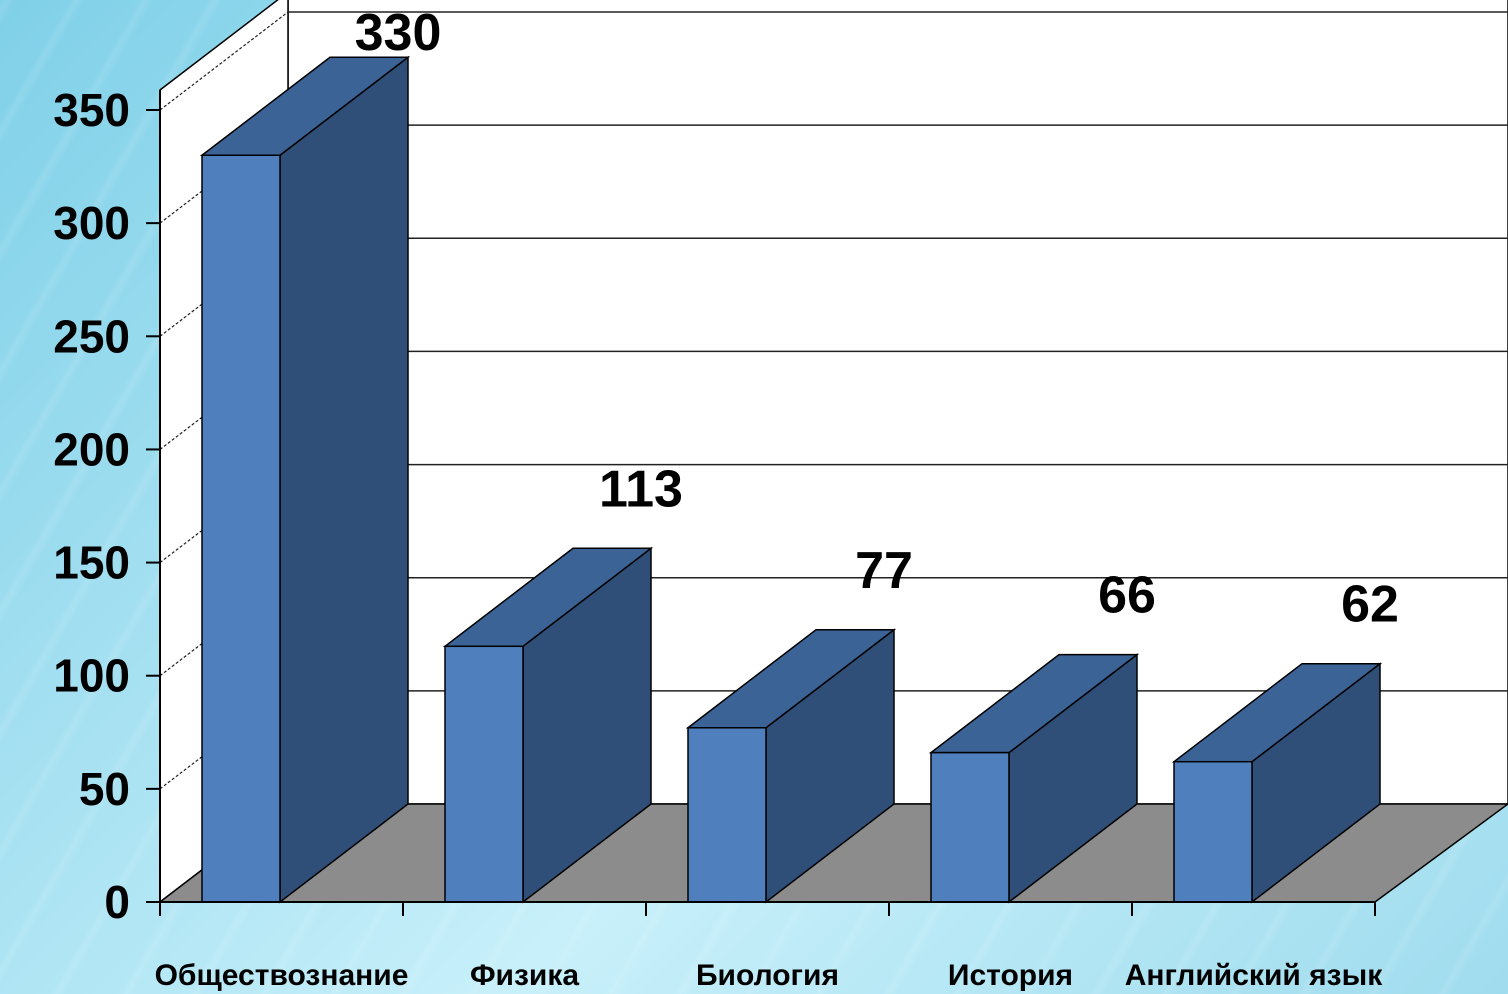  Describe the element at coordinates (1254, 975) in the screenshot. I see `x-category-label: Английский язык` at that location.